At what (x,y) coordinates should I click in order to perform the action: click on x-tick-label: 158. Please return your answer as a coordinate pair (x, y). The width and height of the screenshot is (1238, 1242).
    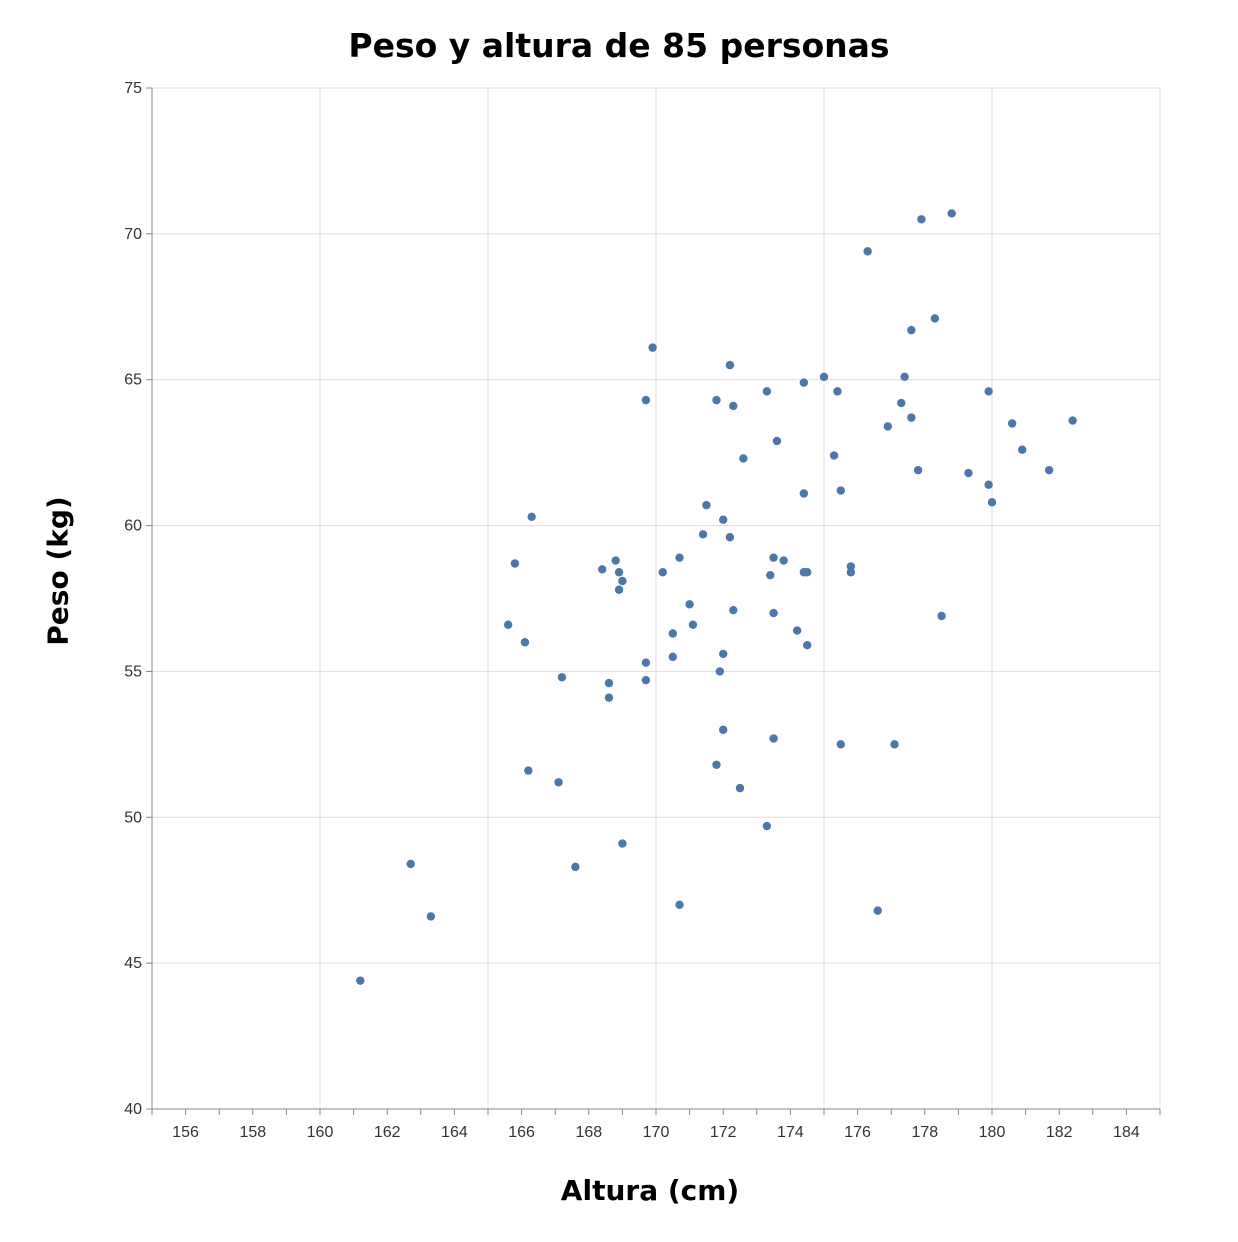
    Looking at the image, I should click on (252, 1132).